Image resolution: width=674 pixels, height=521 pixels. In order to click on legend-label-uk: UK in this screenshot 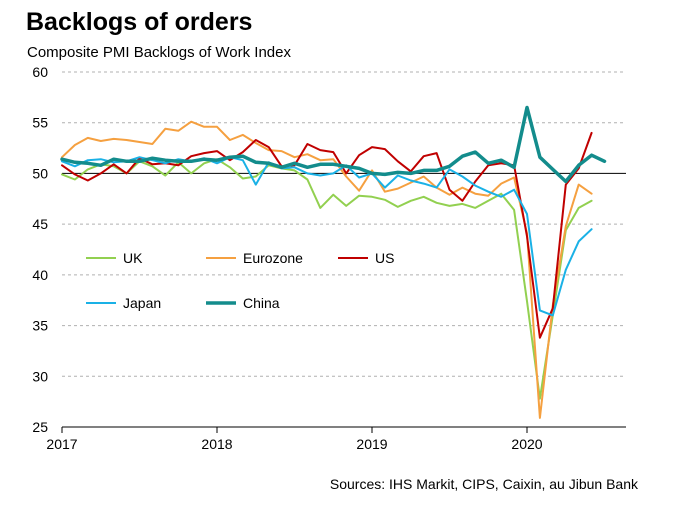, I will do `click(133, 258)`.